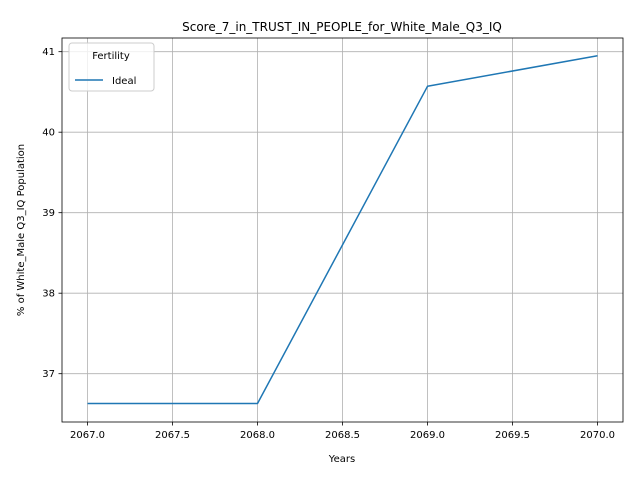  I want to click on y-axis-label: % of White_Male Q3_IQ Population, so click(21, 230).